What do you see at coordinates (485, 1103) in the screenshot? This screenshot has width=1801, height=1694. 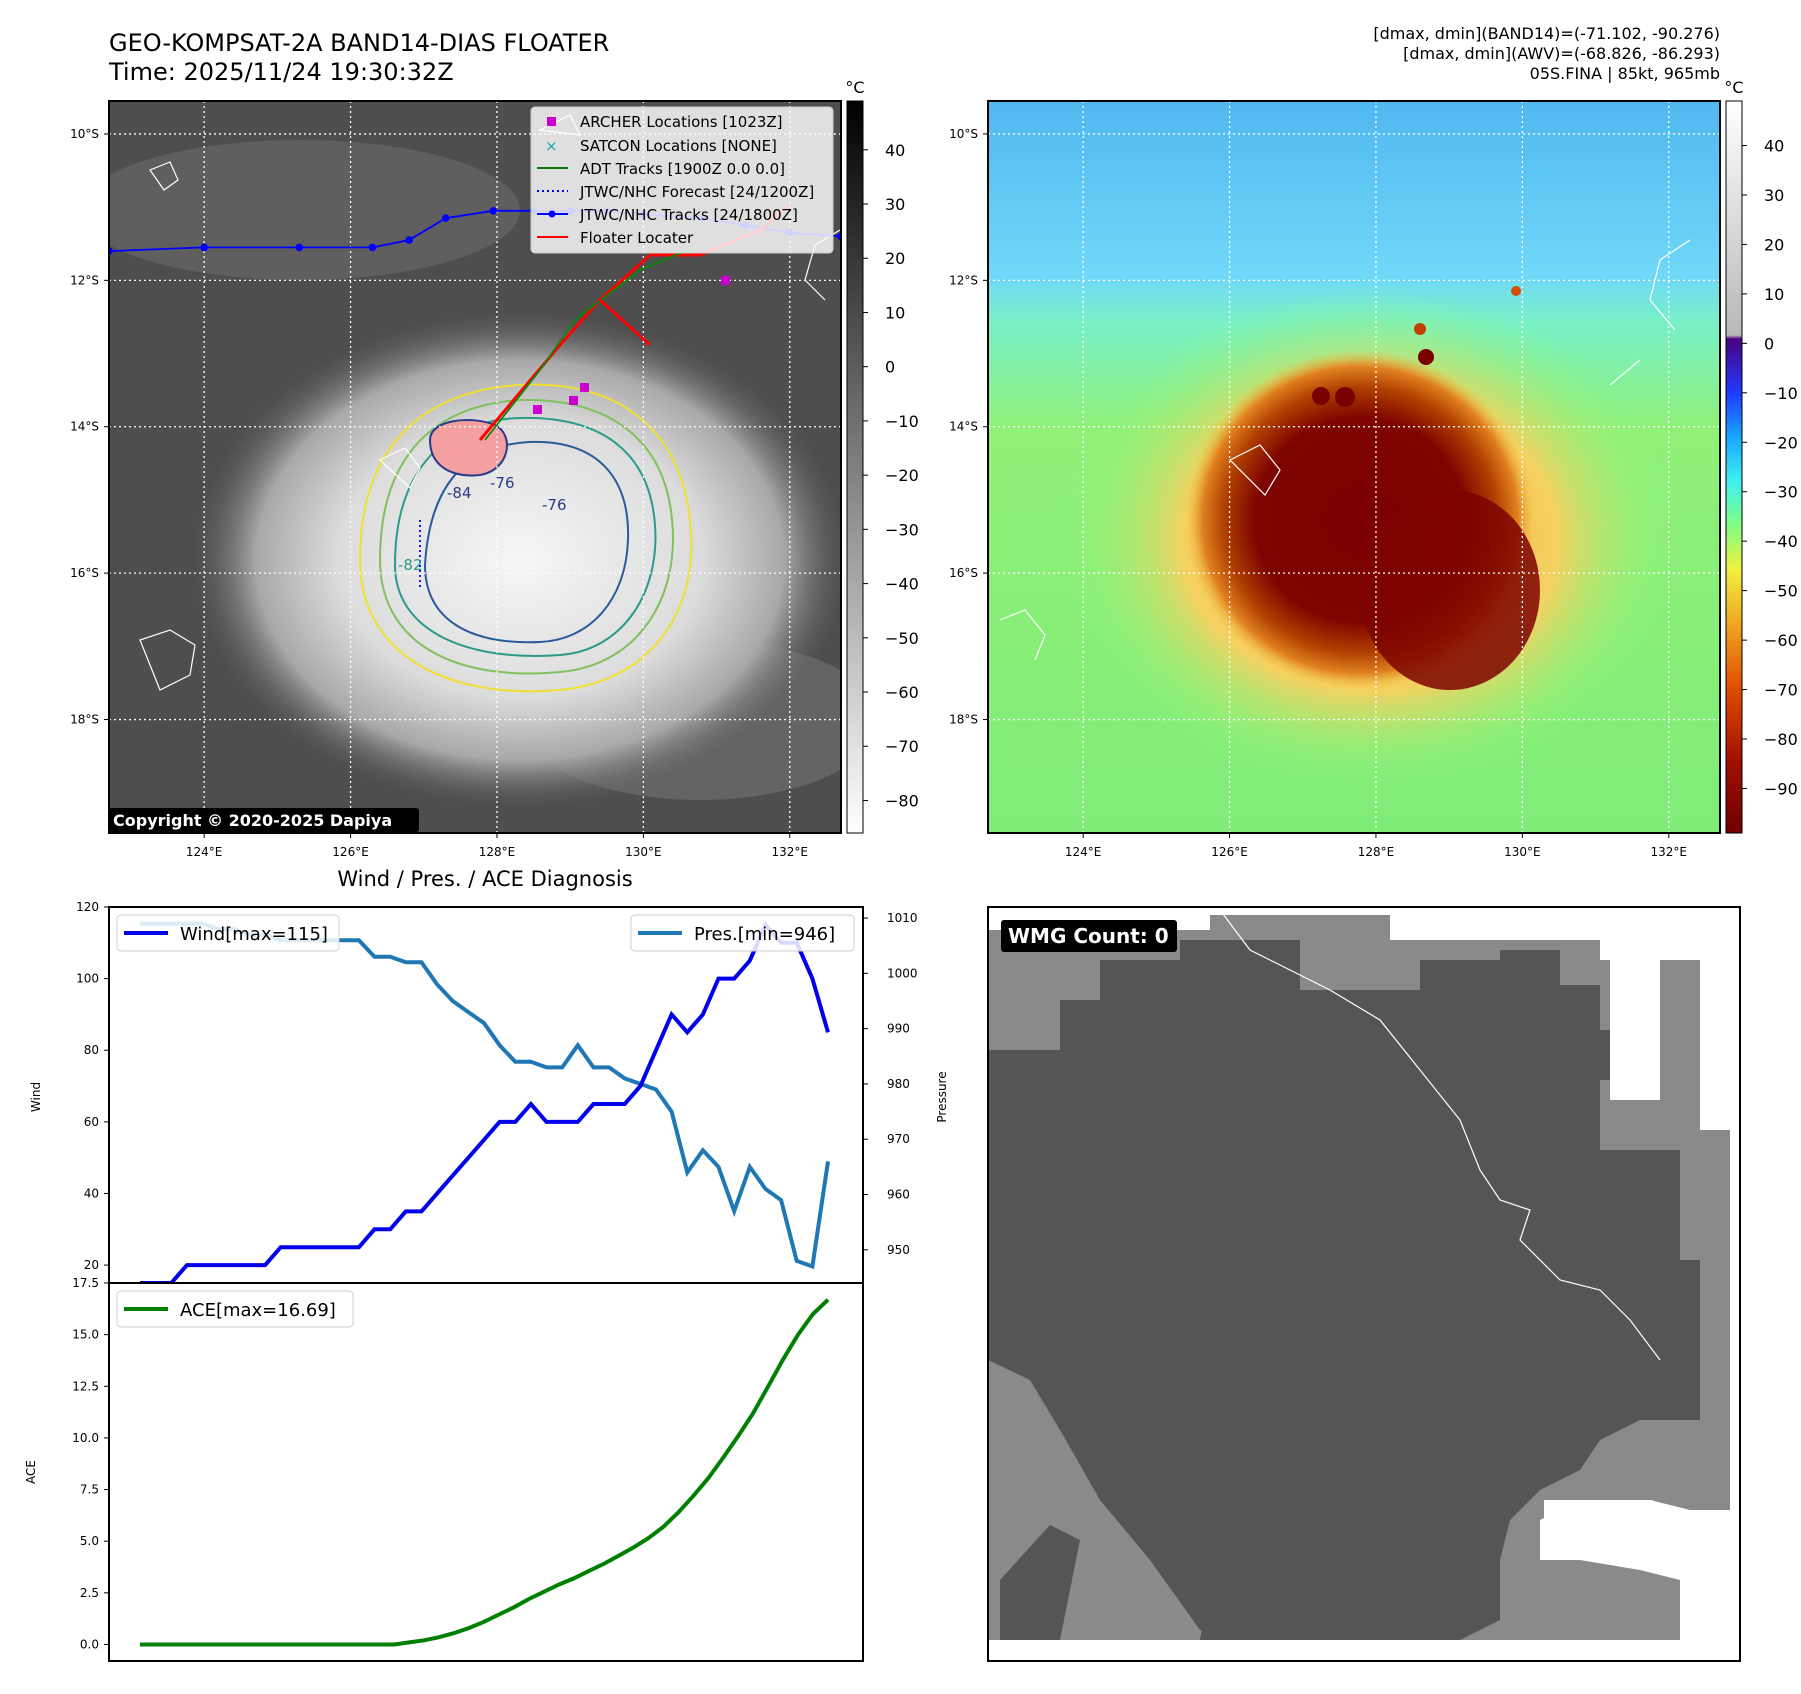 I see `wind-series-line` at bounding box center [485, 1103].